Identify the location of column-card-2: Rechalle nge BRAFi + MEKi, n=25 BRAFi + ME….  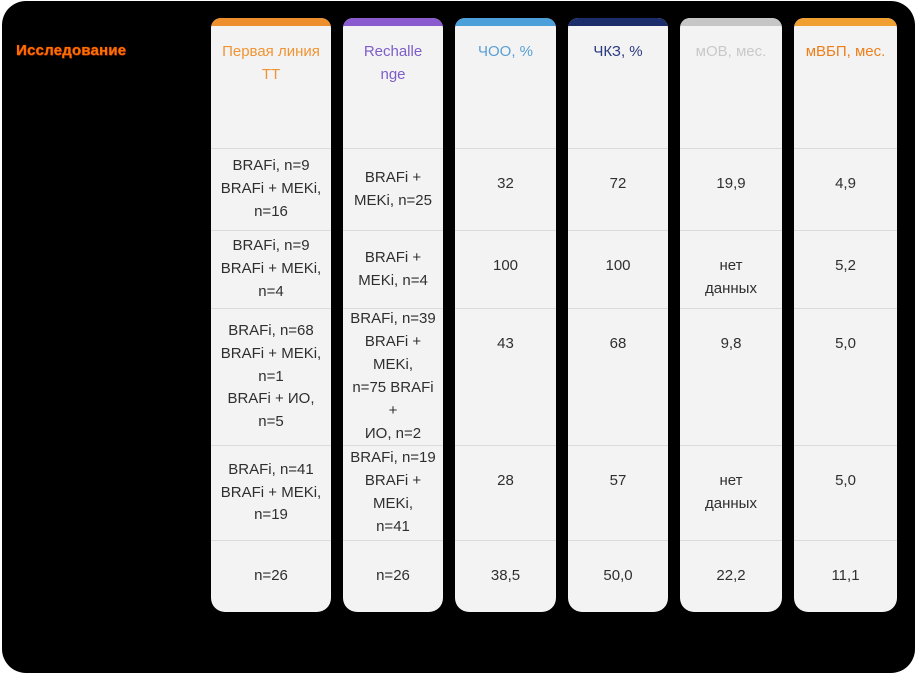
(393, 315).